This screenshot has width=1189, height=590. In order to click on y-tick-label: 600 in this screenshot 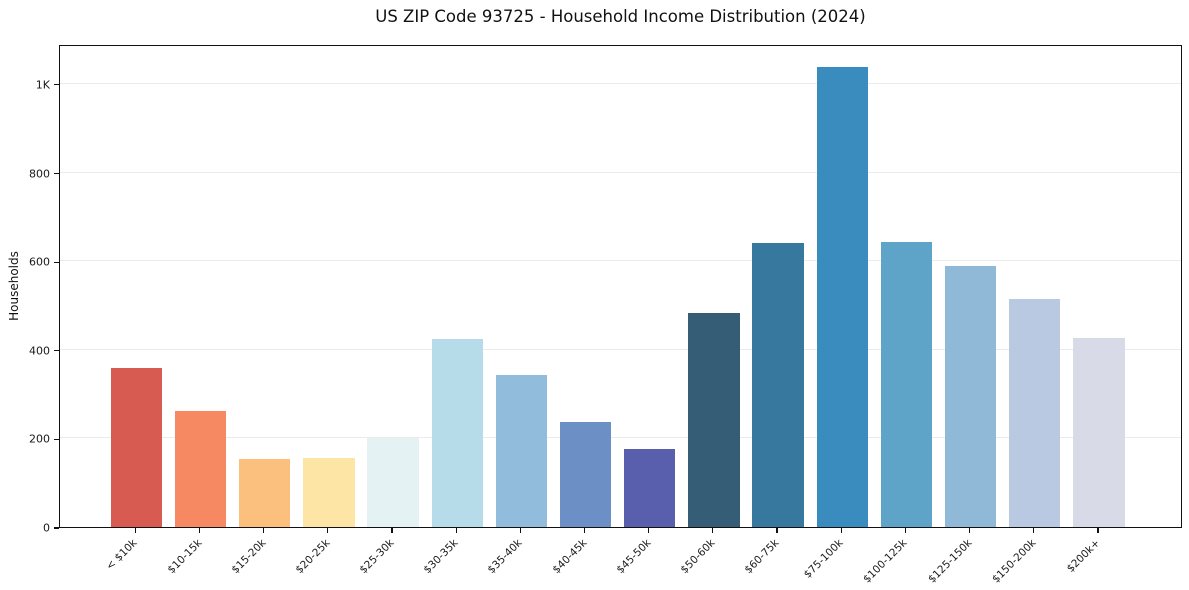, I will do `click(39, 262)`.